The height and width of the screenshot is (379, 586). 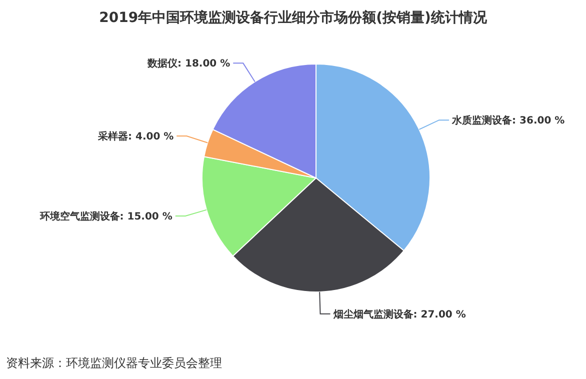 What do you see at coordinates (105, 216) in the screenshot?
I see `slice-label: 环境空气监测设备: 15.00 %` at bounding box center [105, 216].